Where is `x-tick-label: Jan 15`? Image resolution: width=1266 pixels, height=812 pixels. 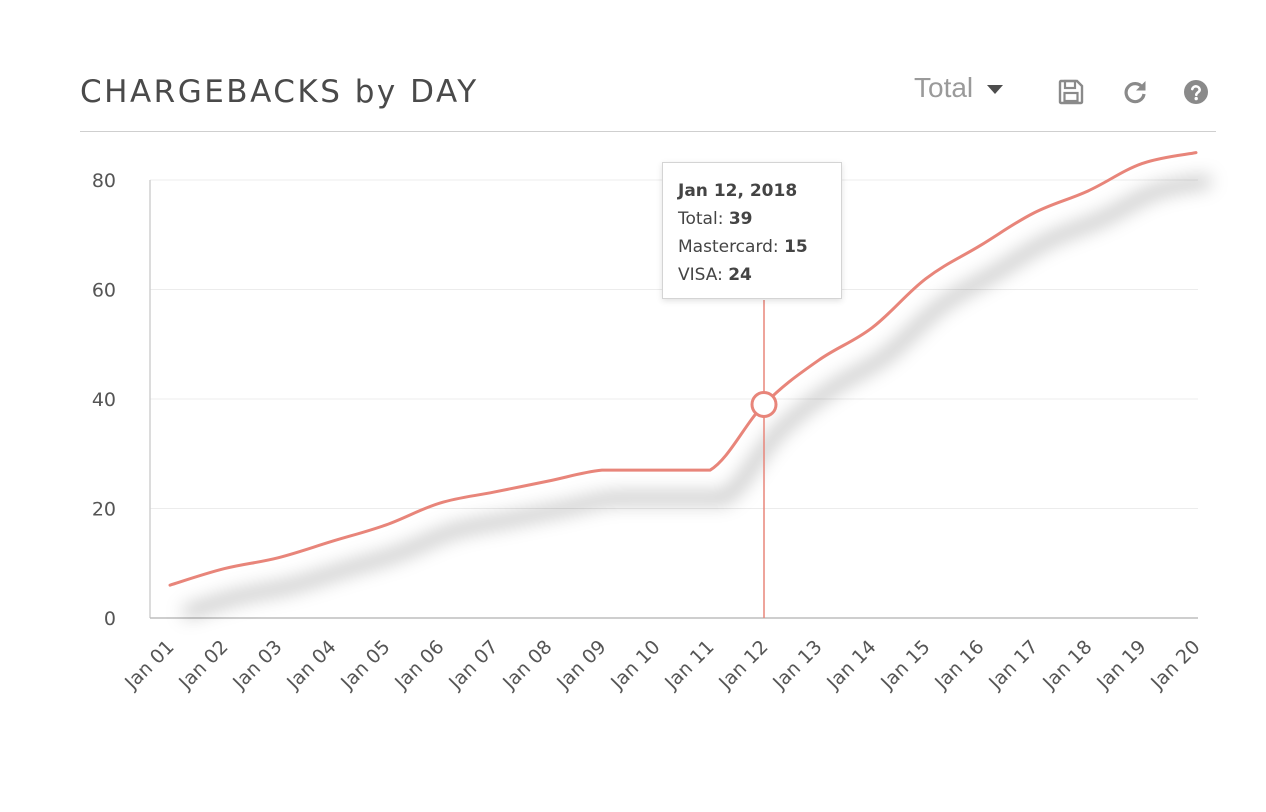
x-tick-label: Jan 15 is located at coordinates (905, 665).